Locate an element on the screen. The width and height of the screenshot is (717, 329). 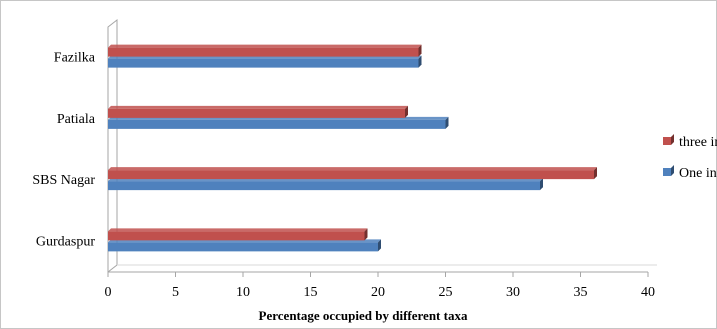
x-tick-label: 40 is located at coordinates (648, 292).